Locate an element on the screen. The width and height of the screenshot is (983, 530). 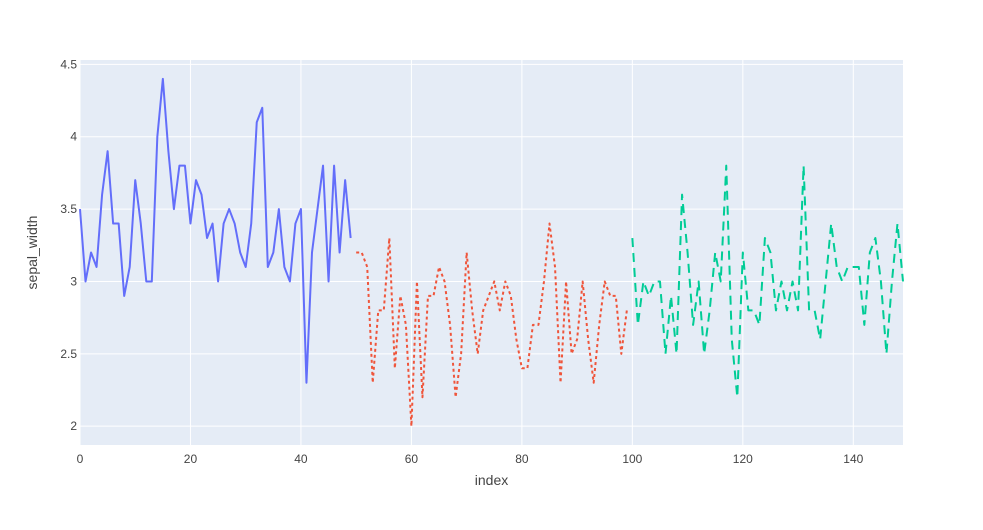
x-tick-label: 80 is located at coordinates (522, 459).